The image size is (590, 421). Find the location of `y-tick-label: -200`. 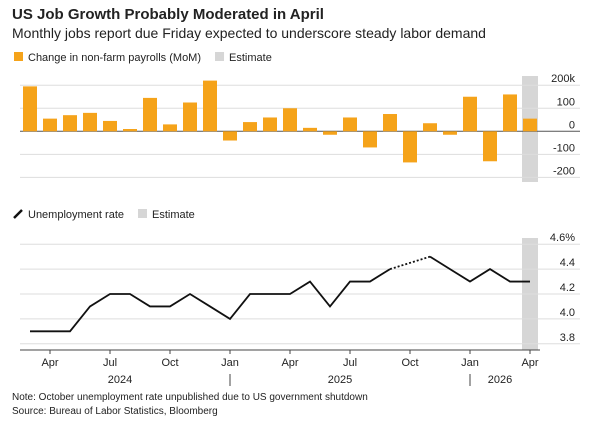

y-tick-label: -200 is located at coordinates (564, 171).